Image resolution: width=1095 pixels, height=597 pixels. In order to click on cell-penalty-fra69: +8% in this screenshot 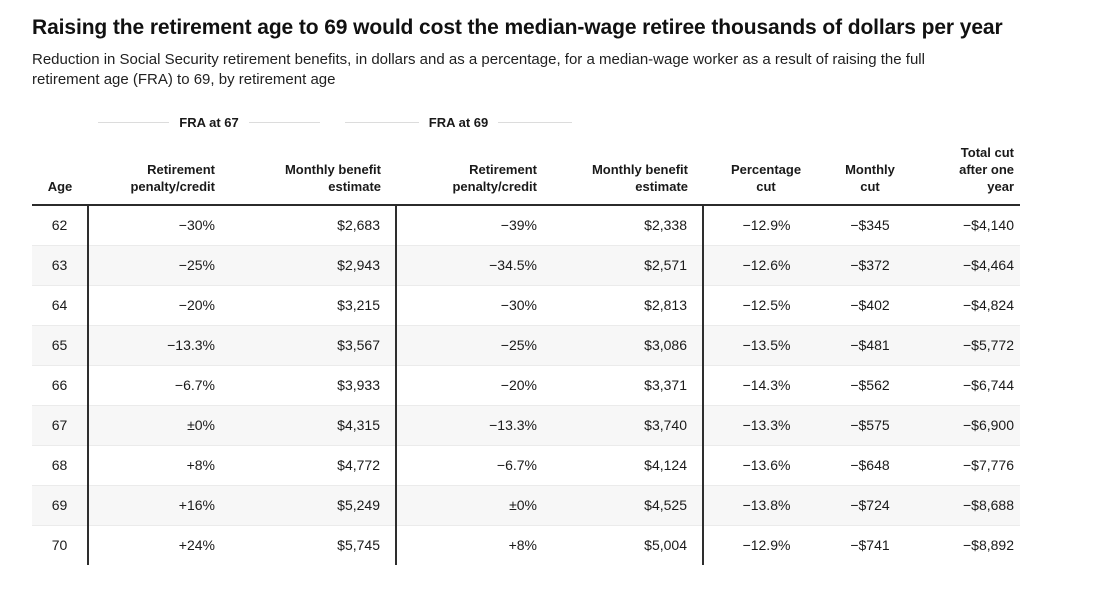, I will do `click(474, 544)`.